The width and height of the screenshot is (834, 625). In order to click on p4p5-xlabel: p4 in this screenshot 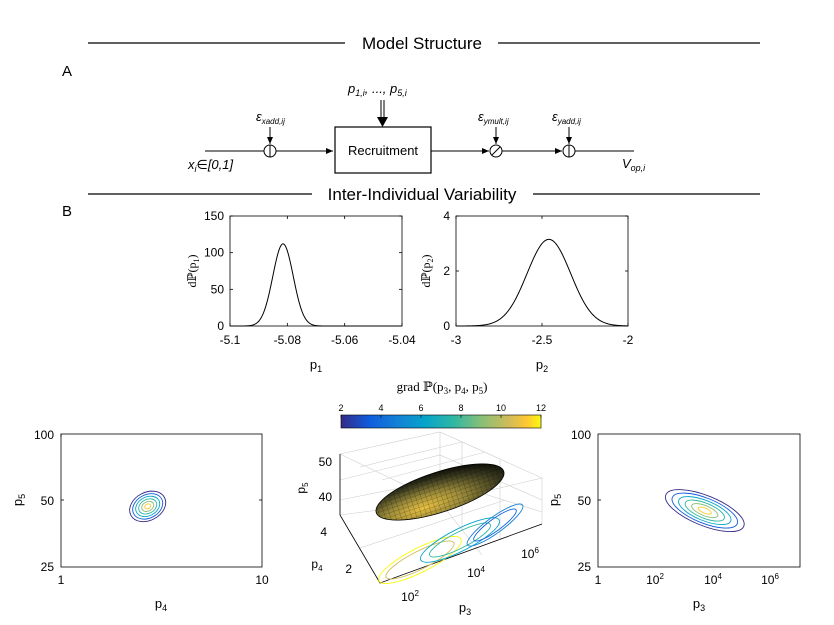, I will do `click(161, 604)`.